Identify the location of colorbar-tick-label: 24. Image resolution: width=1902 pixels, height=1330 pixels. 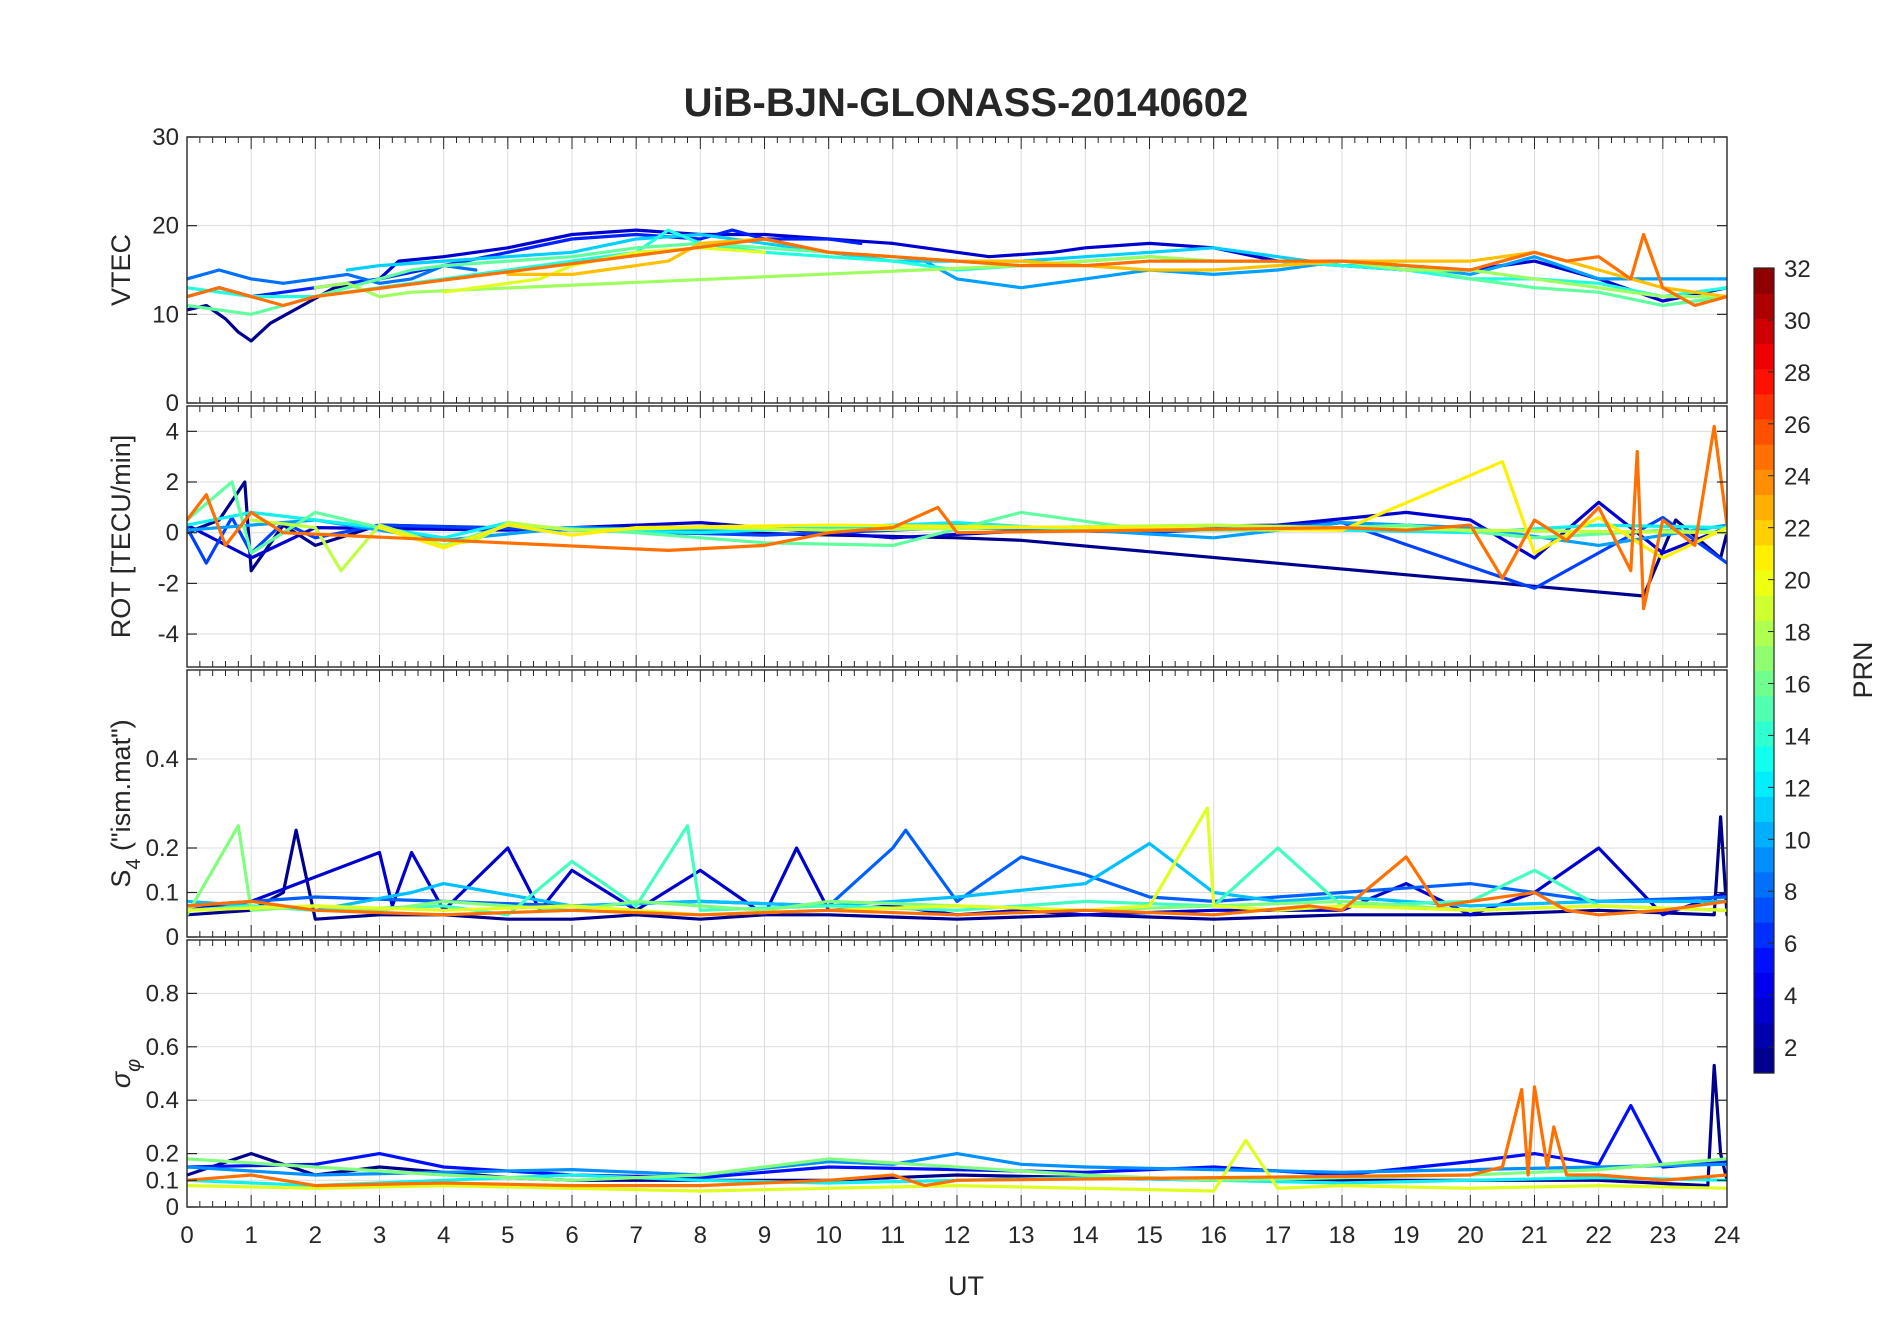
(1797, 477).